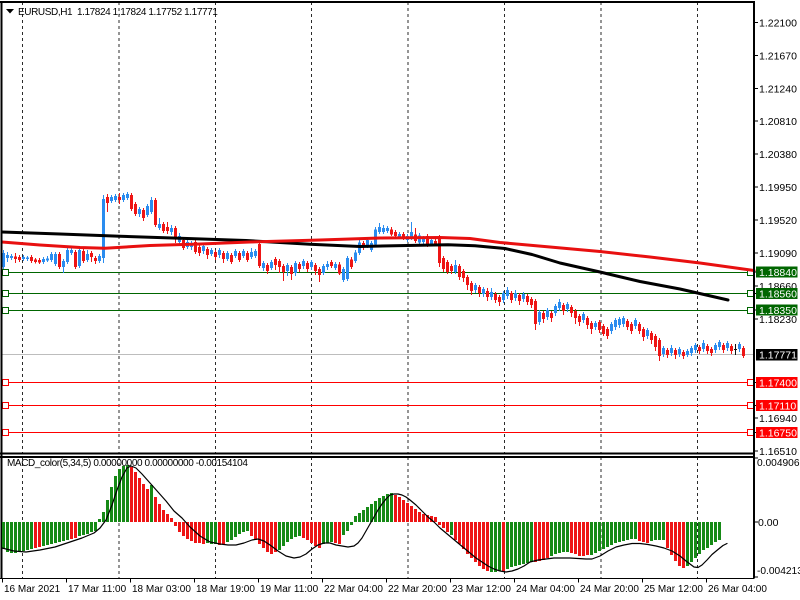  I want to click on svg-text: 24 Mar 20:00, so click(609, 589).